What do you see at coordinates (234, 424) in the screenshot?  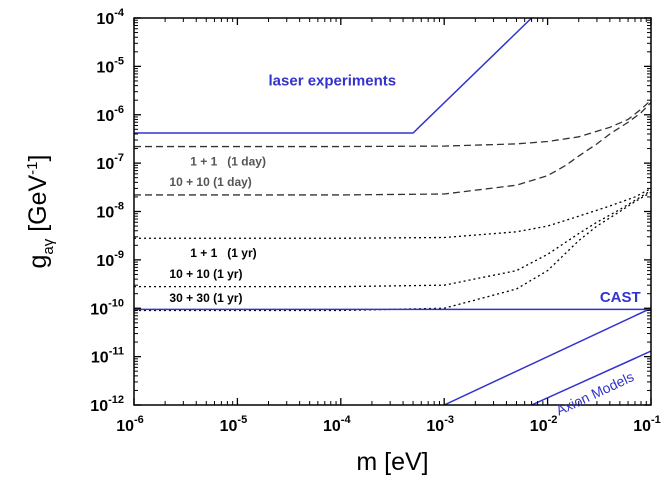 I see `x-tick-label-1: 10⁻⁵` at bounding box center [234, 424].